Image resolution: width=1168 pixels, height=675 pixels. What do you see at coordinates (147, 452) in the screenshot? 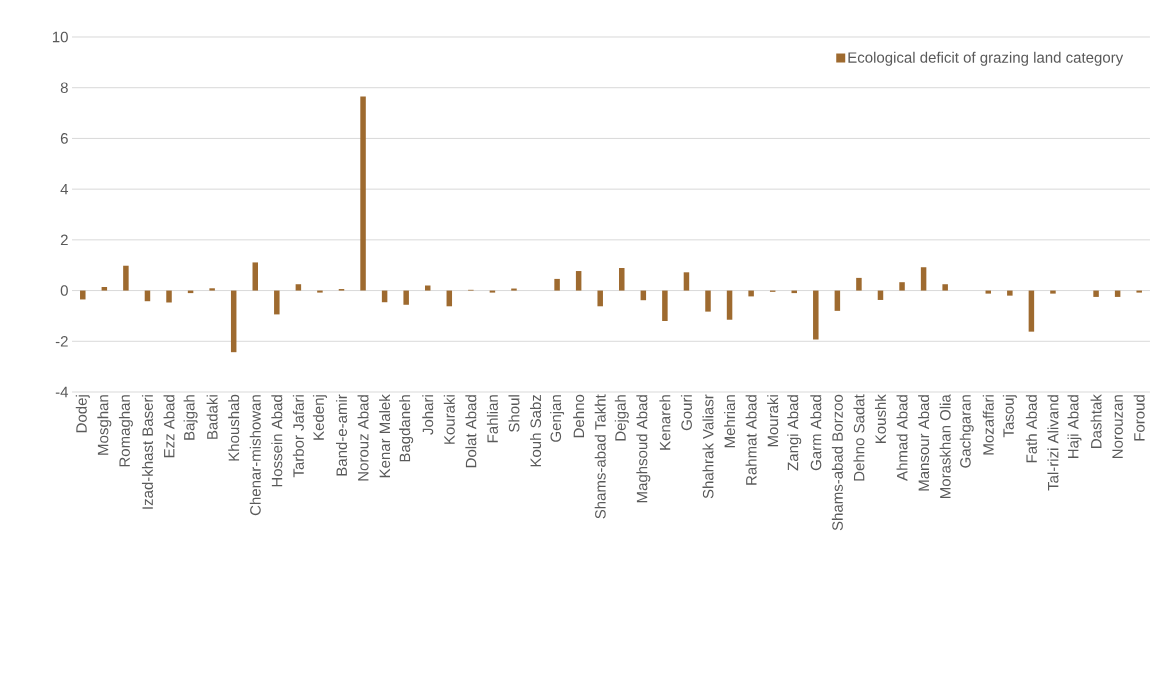
I see `x-tick-label: Izad-khast Baseri` at bounding box center [147, 452].